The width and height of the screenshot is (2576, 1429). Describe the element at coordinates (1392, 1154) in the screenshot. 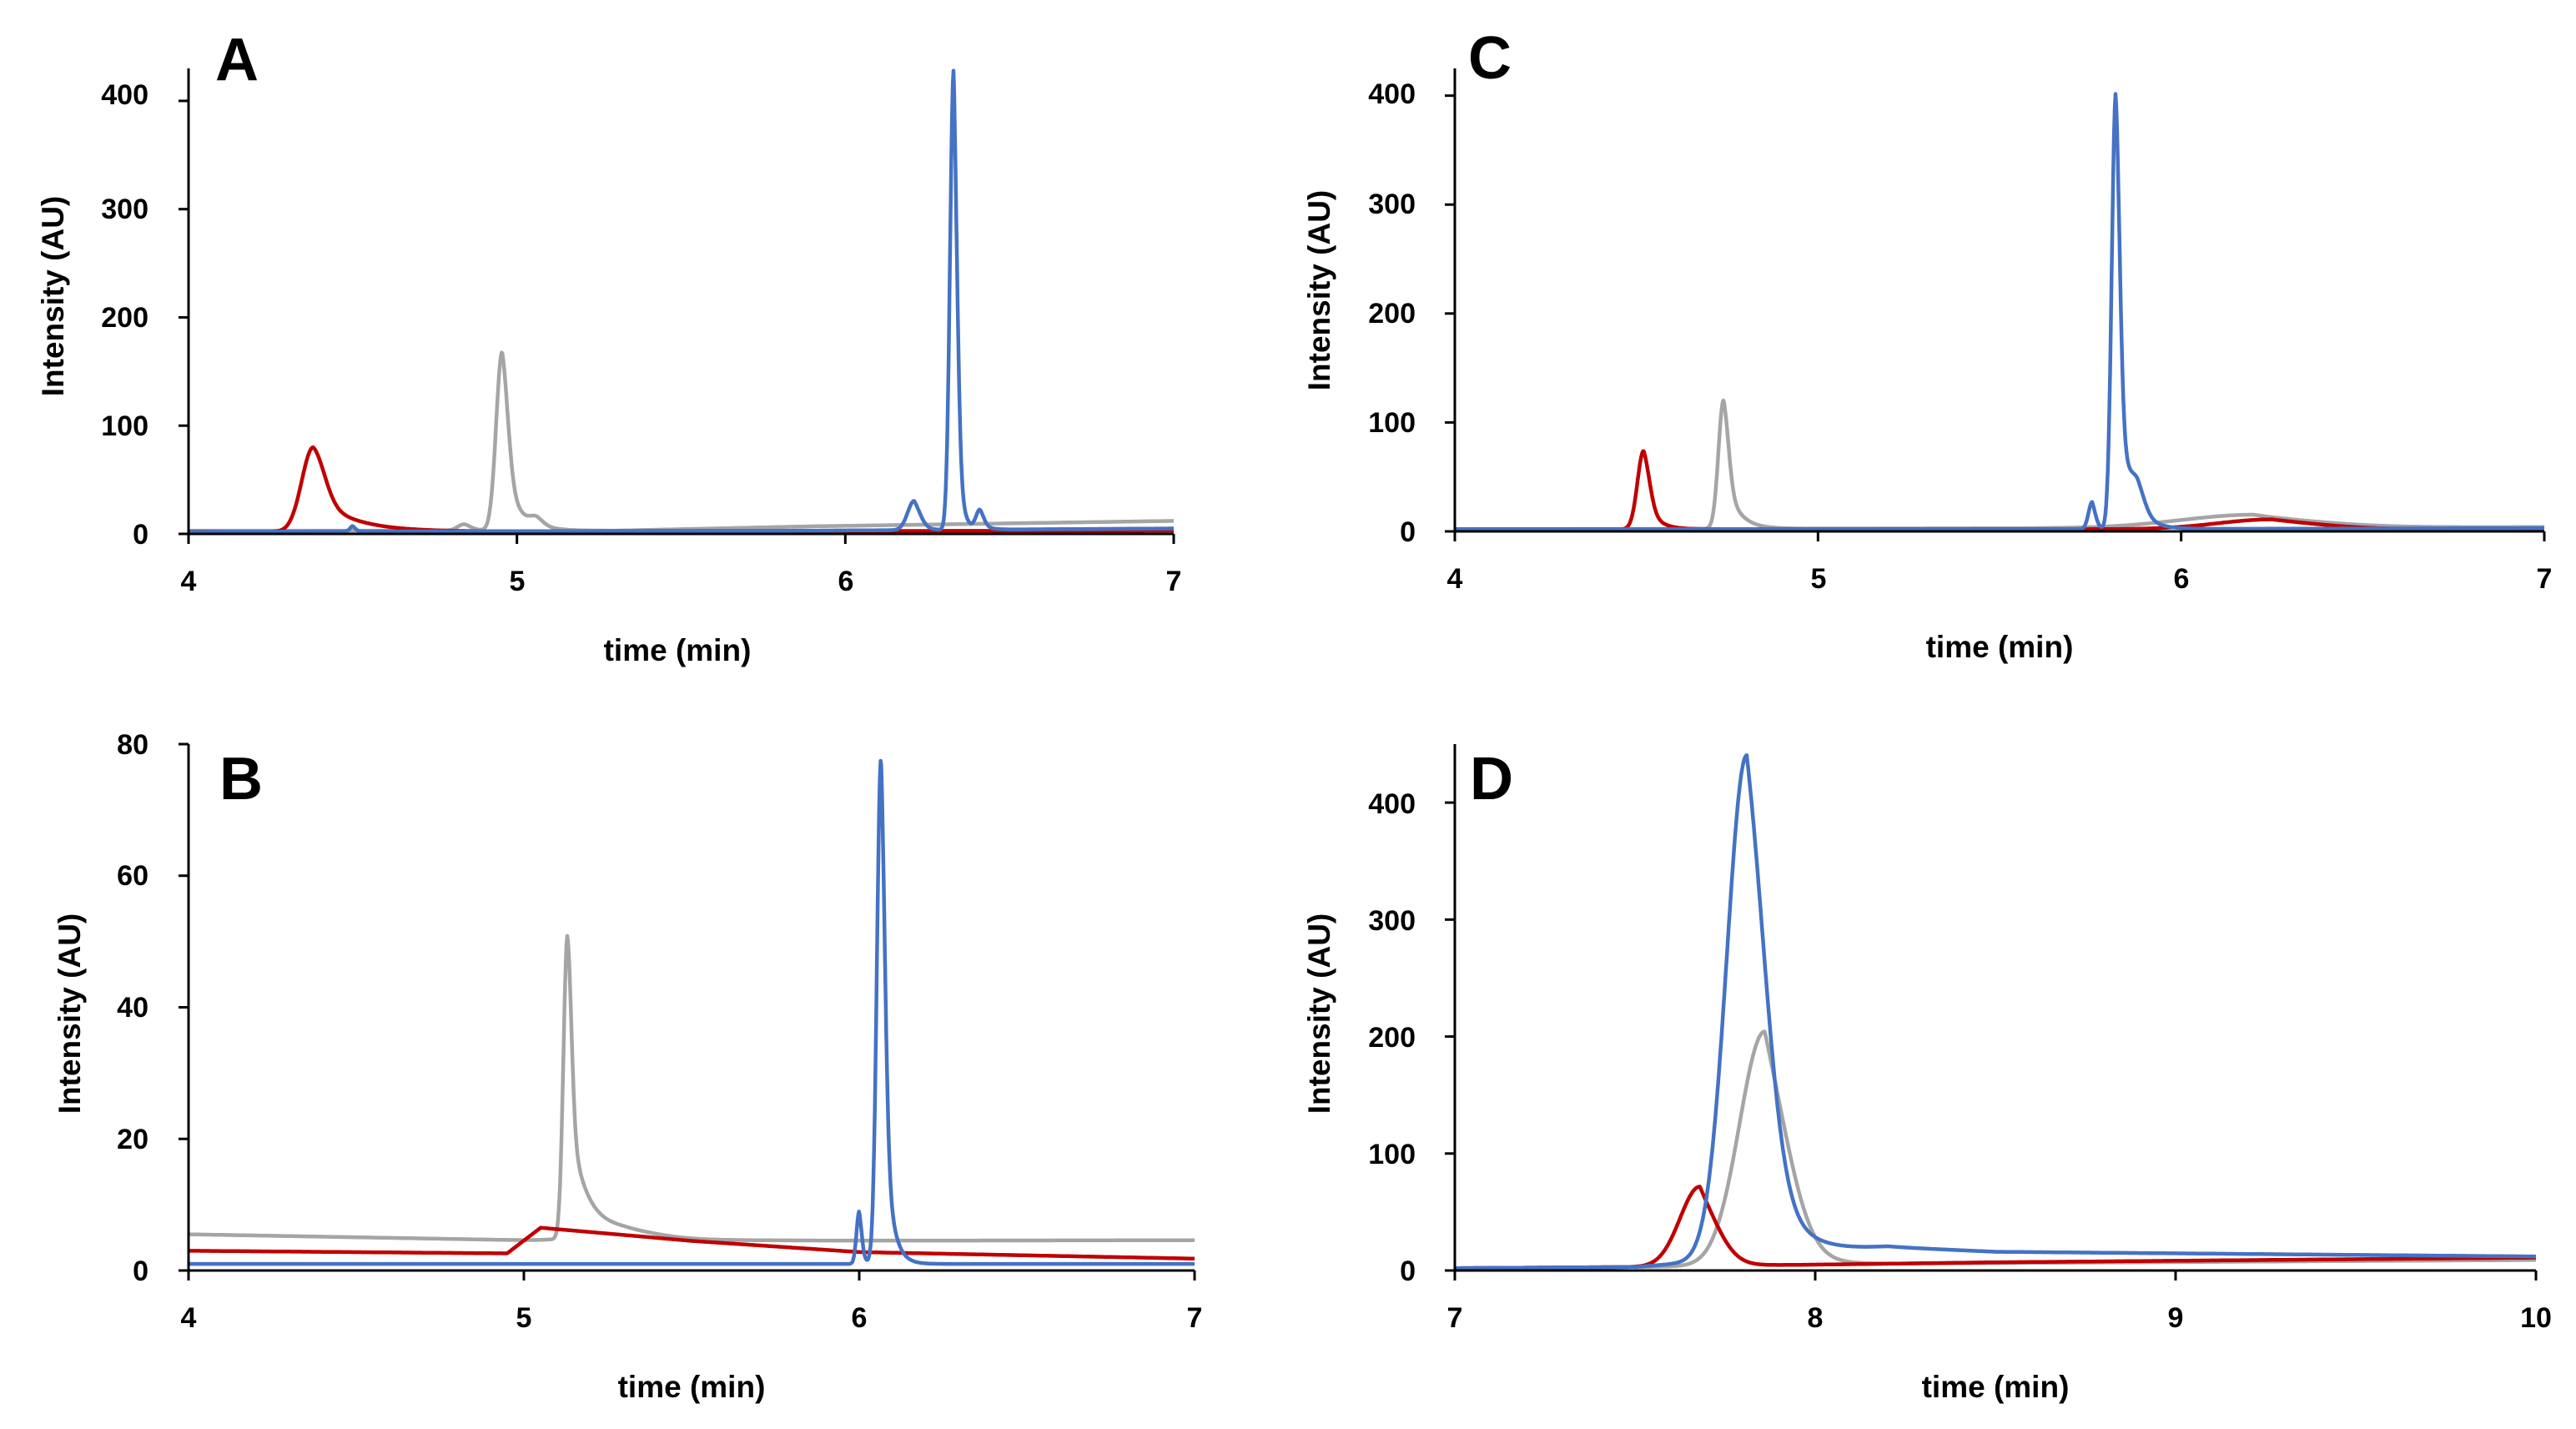

I see `panel-d-y-tick-label: 100` at that location.